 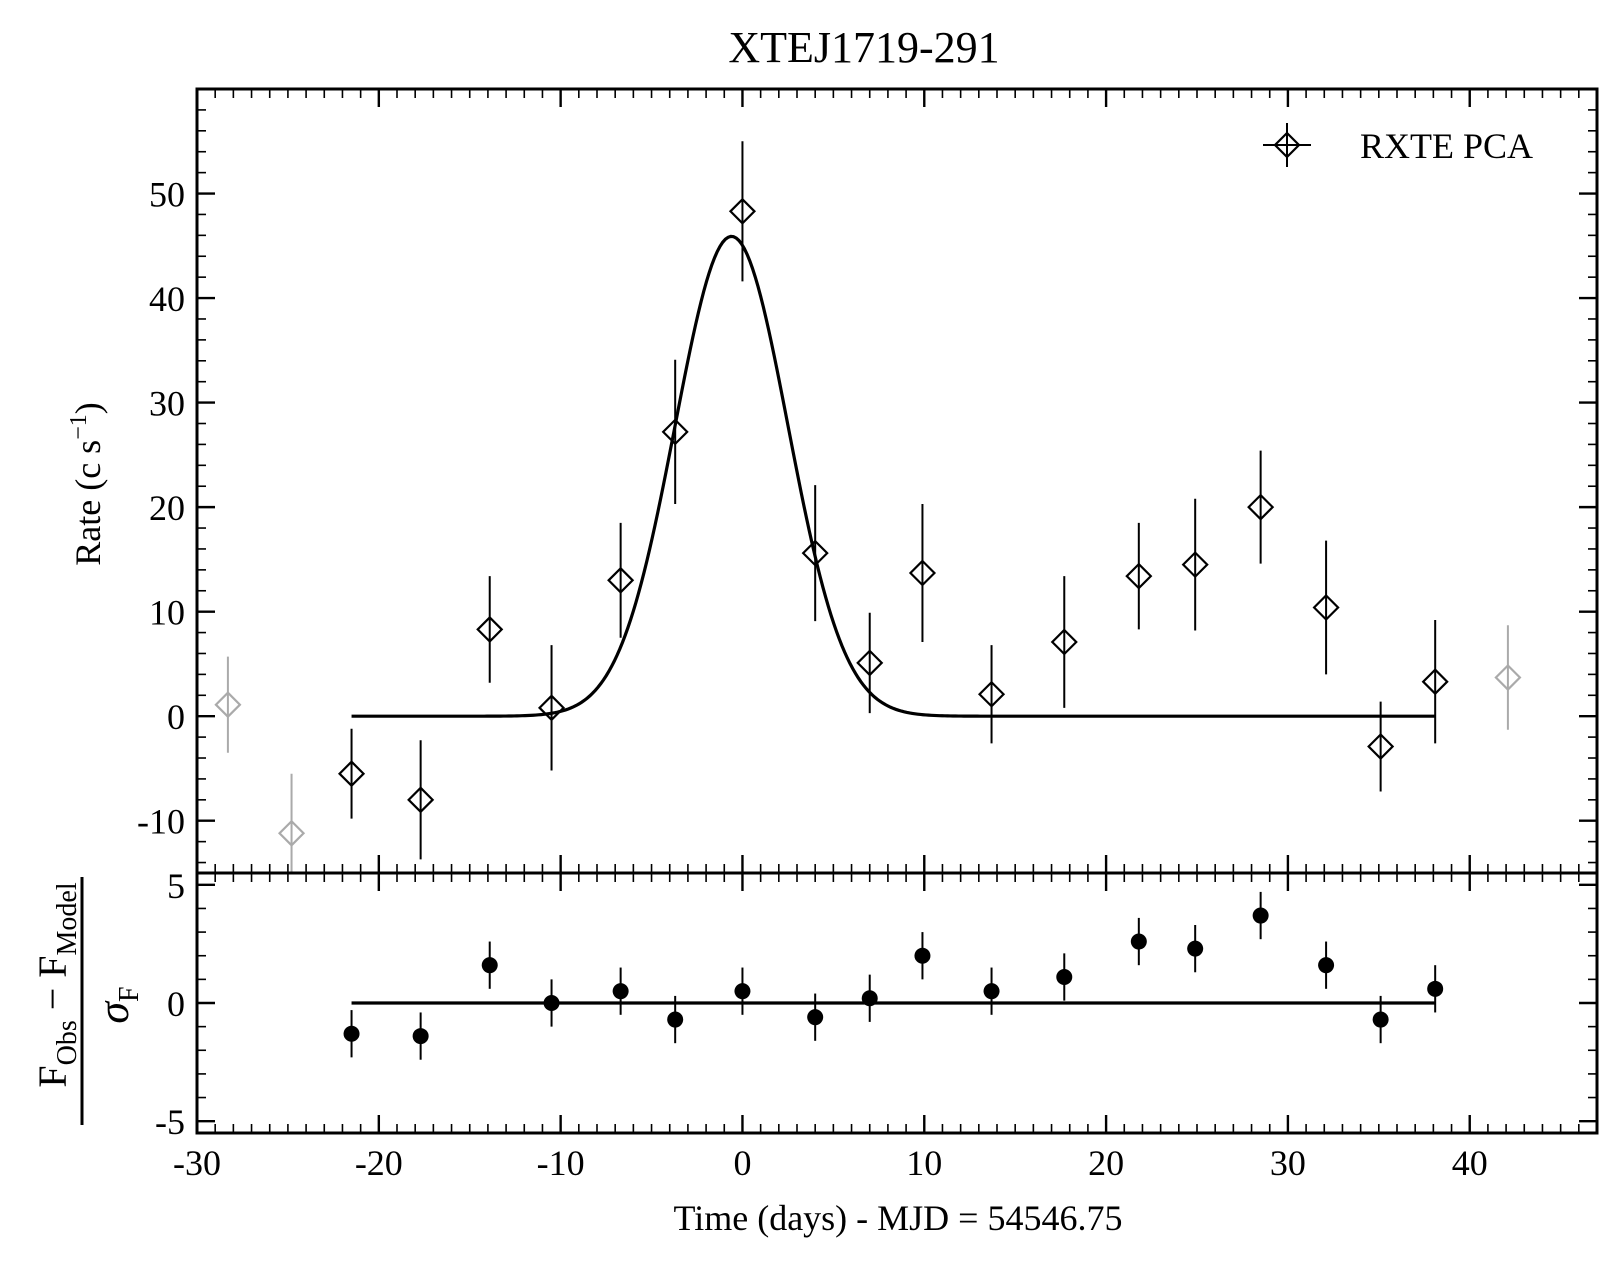 I want to click on top-y-tick-label: 50, so click(x=167, y=195).